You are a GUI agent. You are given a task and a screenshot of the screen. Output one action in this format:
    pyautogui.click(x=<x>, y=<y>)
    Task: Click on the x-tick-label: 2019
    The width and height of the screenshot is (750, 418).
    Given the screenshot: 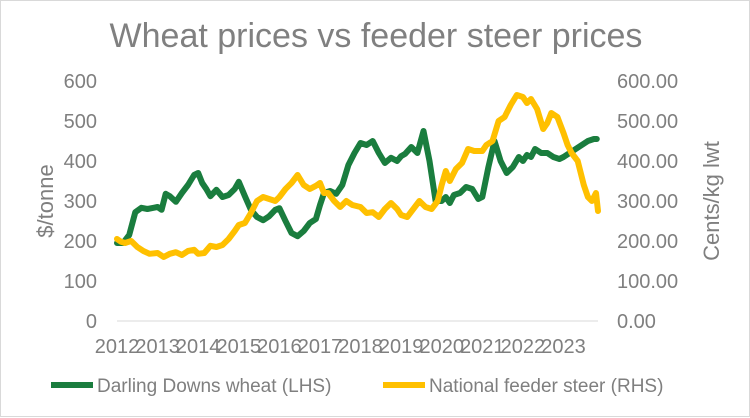 What is the action you would take?
    pyautogui.click(x=401, y=347)
    